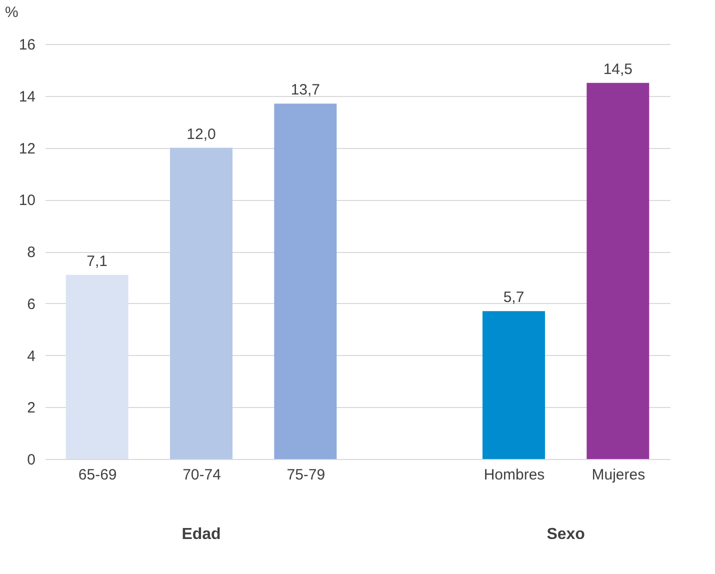 Image resolution: width=715 pixels, height=574 pixels. I want to click on data-label: 5,7, so click(513, 297).